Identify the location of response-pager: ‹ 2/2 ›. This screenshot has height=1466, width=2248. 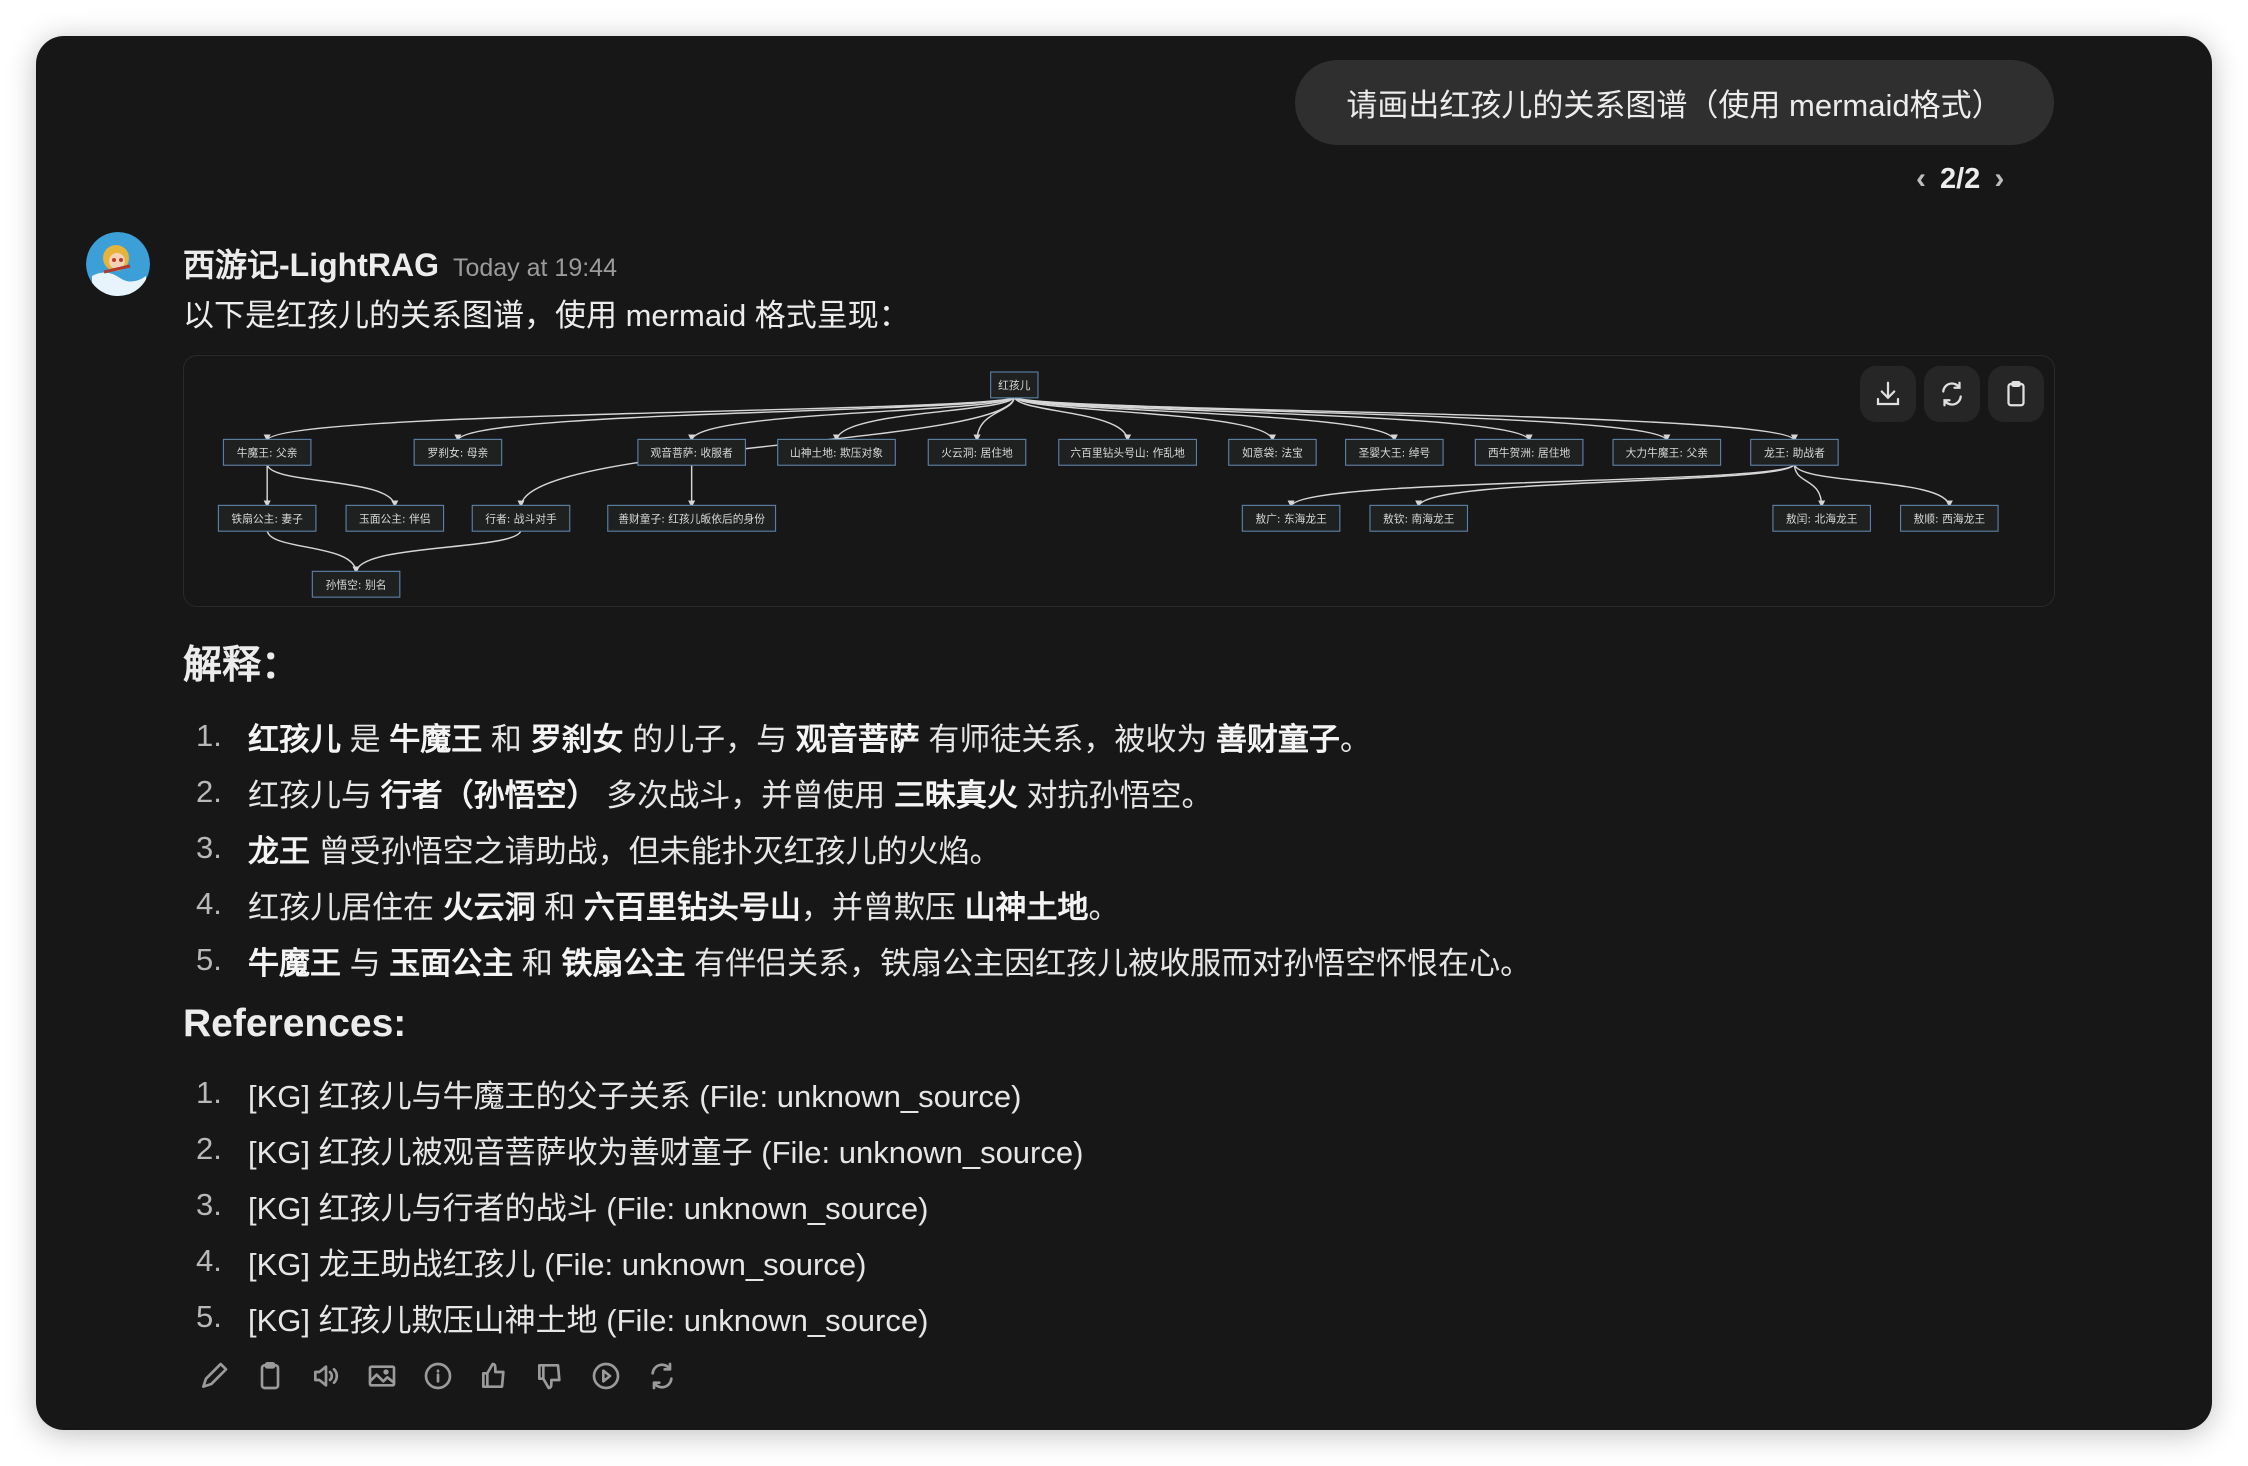
(1960, 179).